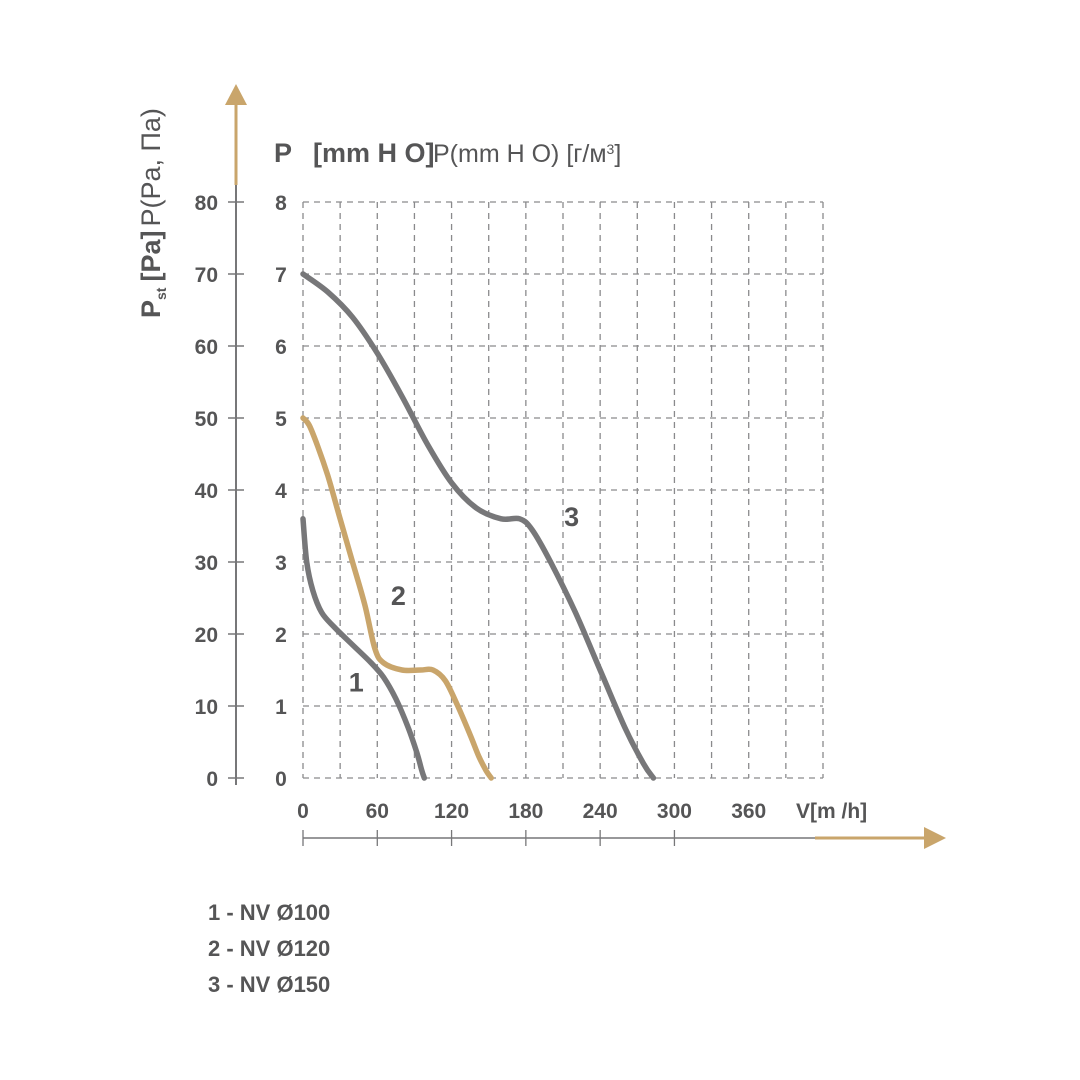  What do you see at coordinates (281, 779) in the screenshot?
I see `mm-tick-label: 0` at bounding box center [281, 779].